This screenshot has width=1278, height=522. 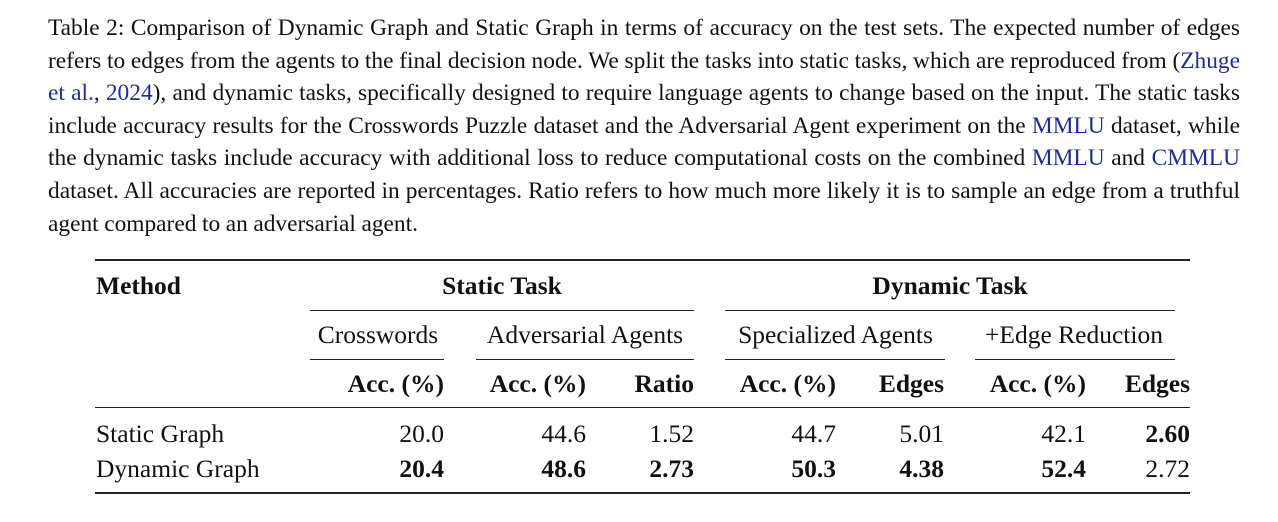 What do you see at coordinates (642, 408) in the screenshot?
I see `midrule` at bounding box center [642, 408].